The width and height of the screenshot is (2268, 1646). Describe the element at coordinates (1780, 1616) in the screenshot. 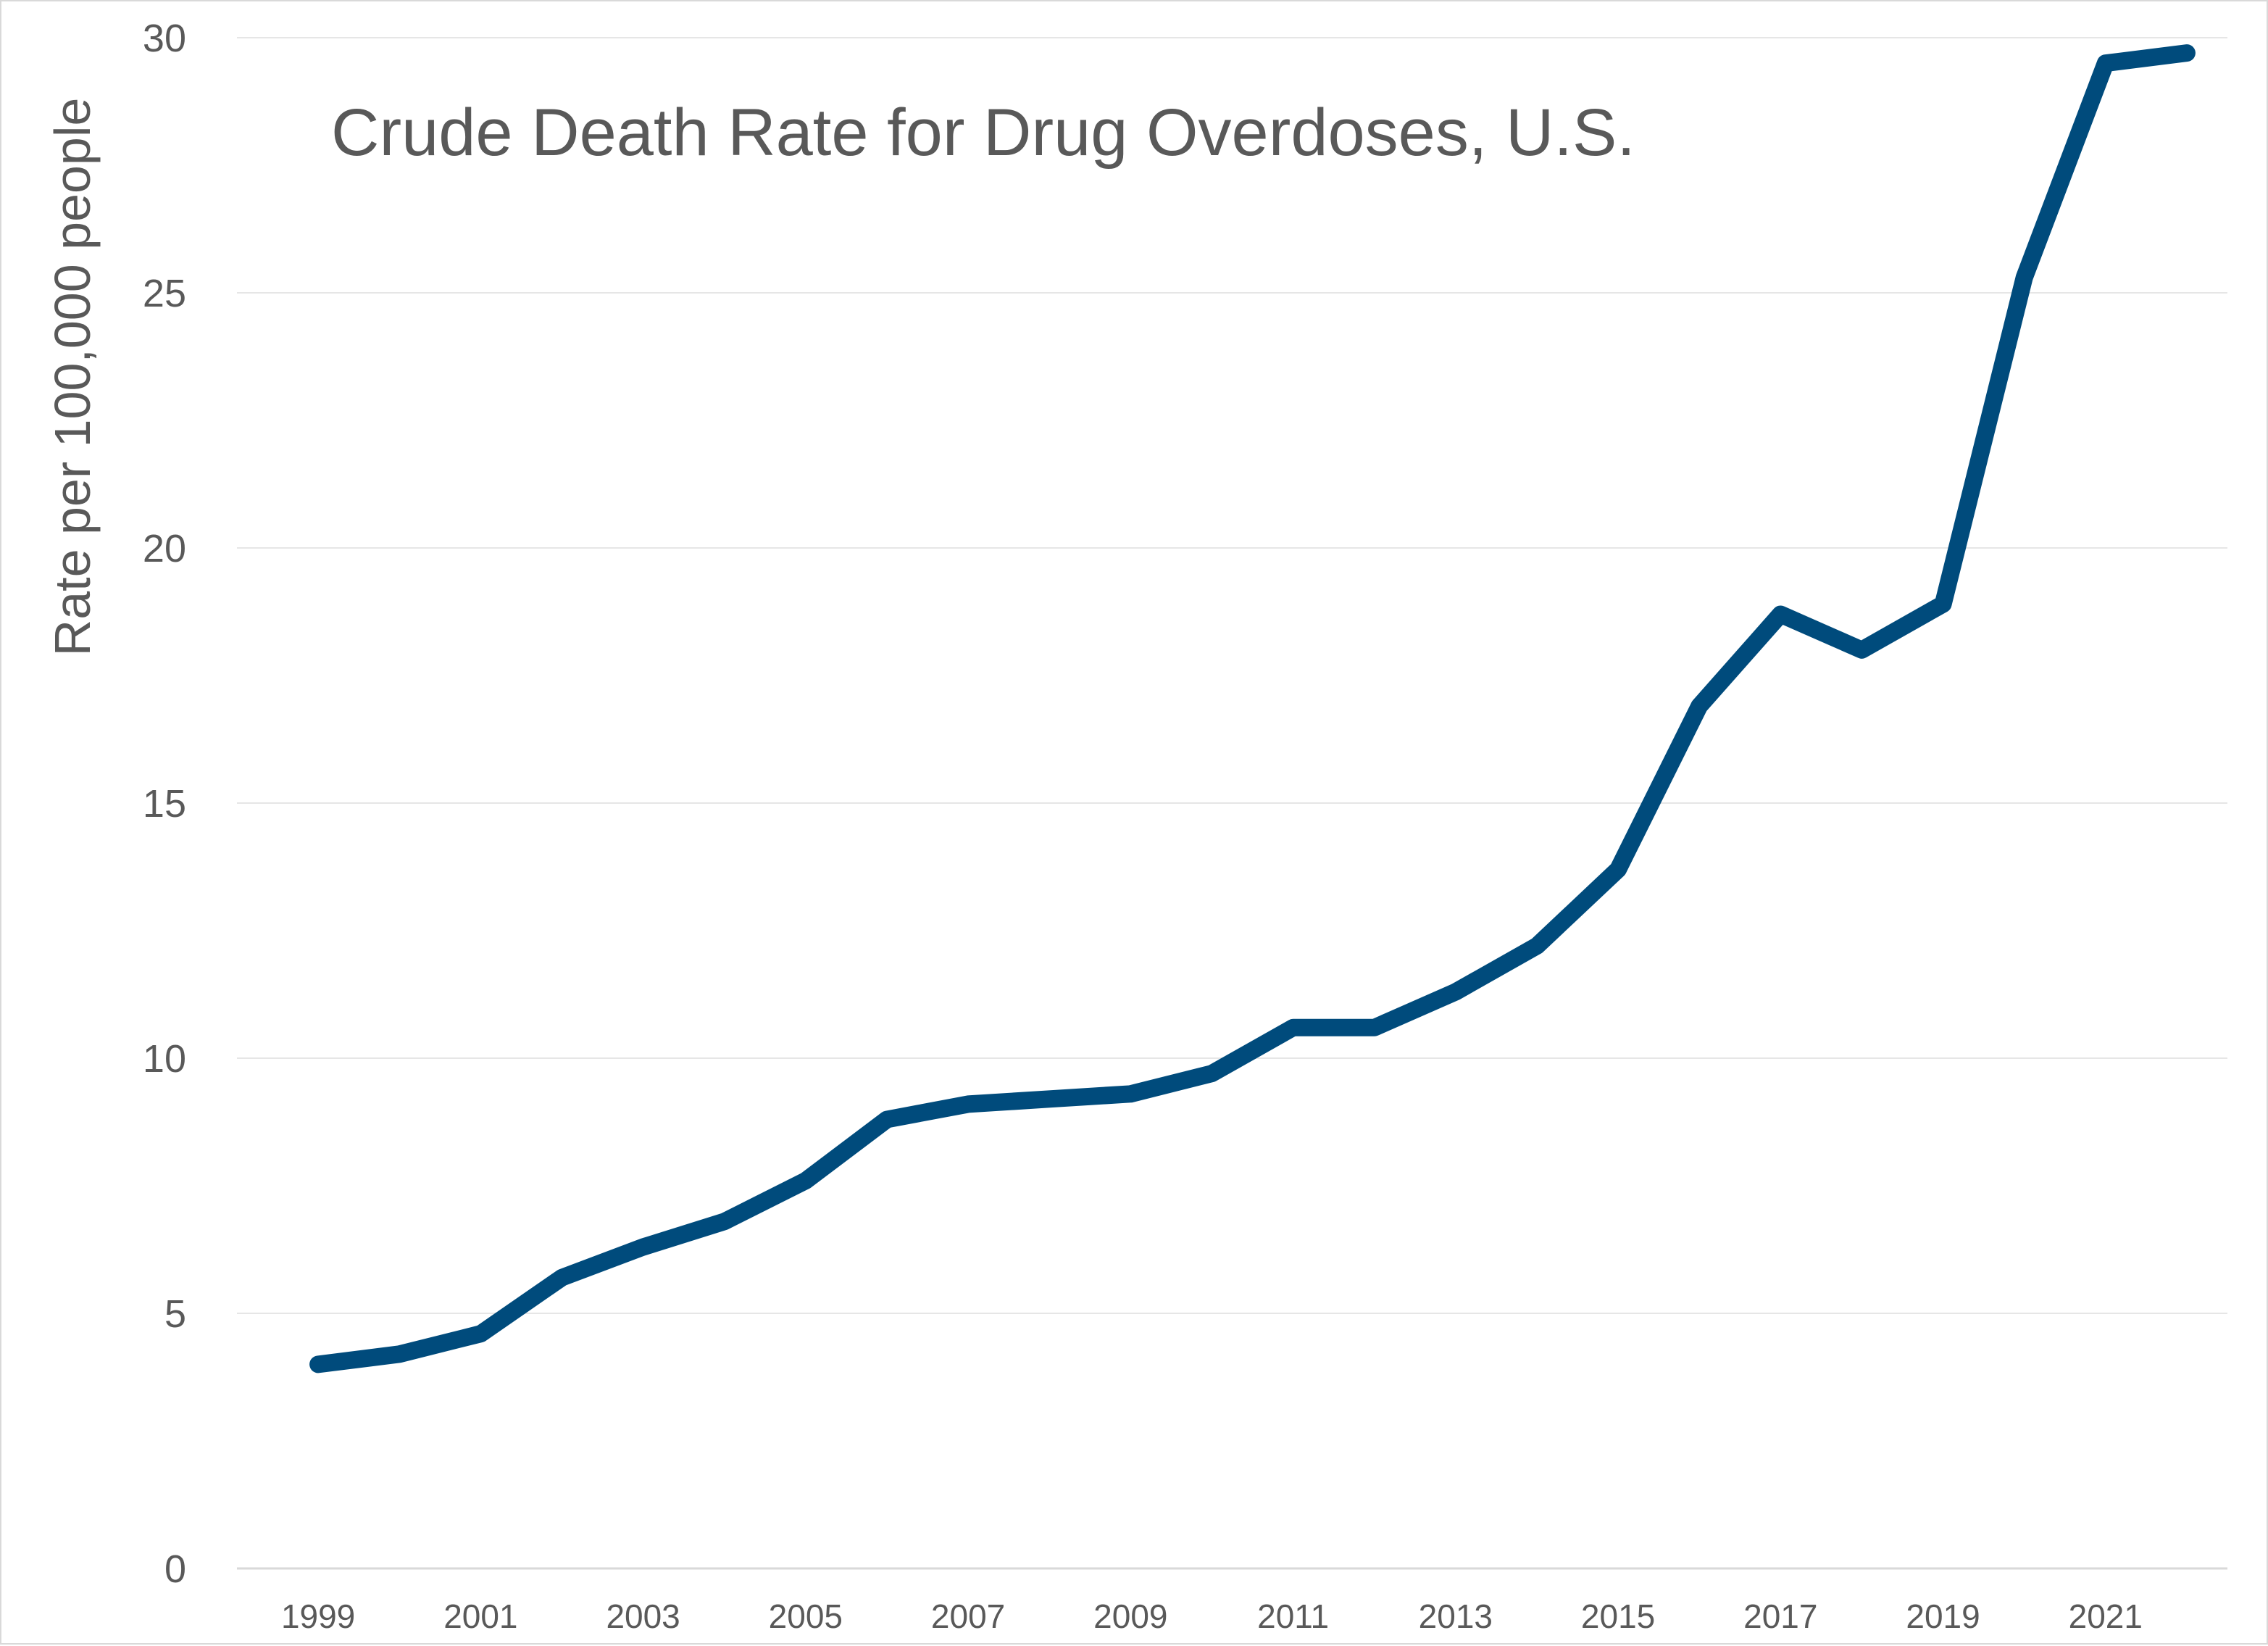

I see `x-tick-label: 2017` at that location.